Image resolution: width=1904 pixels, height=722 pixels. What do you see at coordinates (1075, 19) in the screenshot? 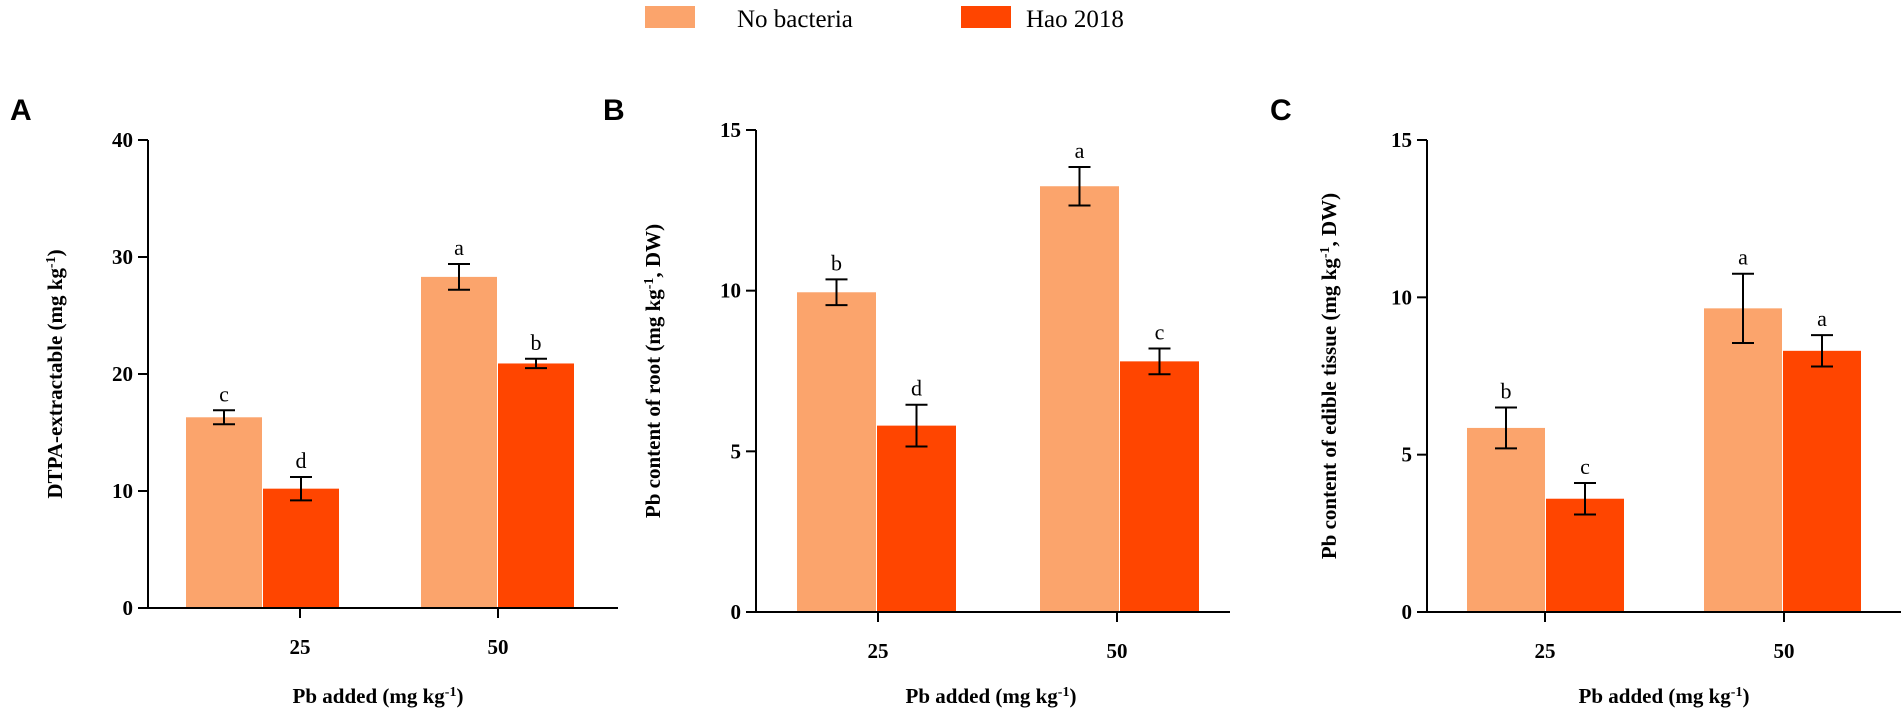
I see `legend-label-hao-2018: Hao 2018` at bounding box center [1075, 19].